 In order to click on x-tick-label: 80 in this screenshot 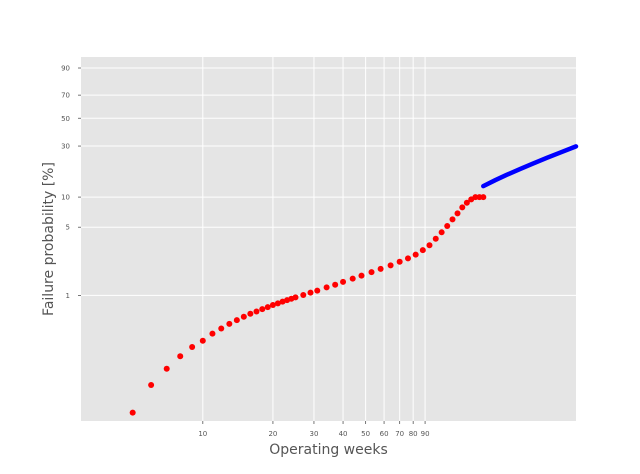, I will do `click(413, 434)`.